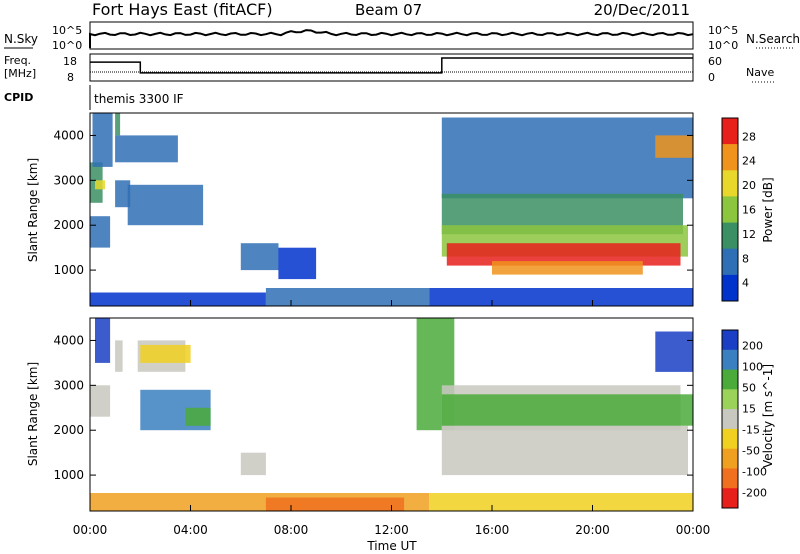 This screenshot has width=800, height=554. I want to click on colorbar-tick-label: -200, so click(754, 492).